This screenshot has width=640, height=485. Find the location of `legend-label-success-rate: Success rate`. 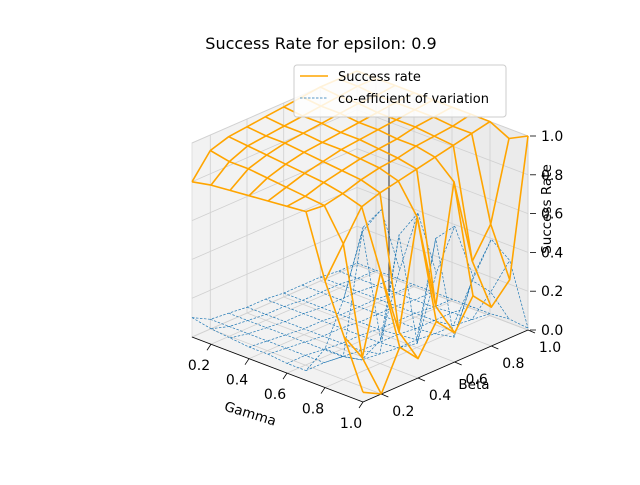

legend-label-success-rate: Success rate is located at coordinates (379, 77).